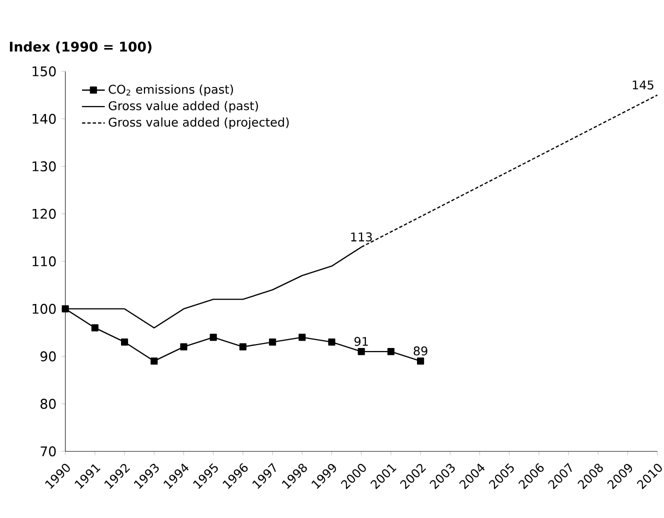  I want to click on legend-label: Gross value added (projected), so click(198, 123).